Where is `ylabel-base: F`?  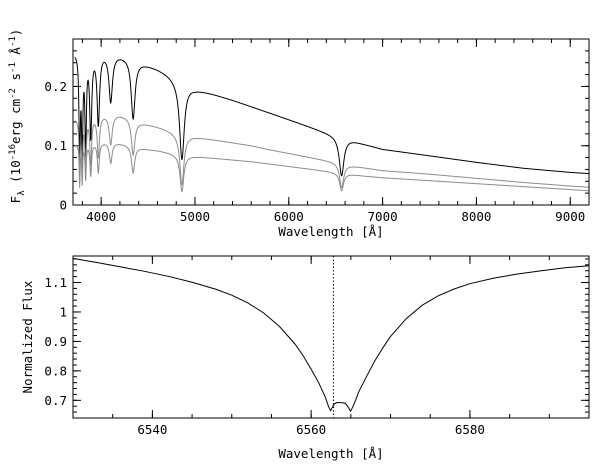 ylabel-base: F is located at coordinates (15, 200).